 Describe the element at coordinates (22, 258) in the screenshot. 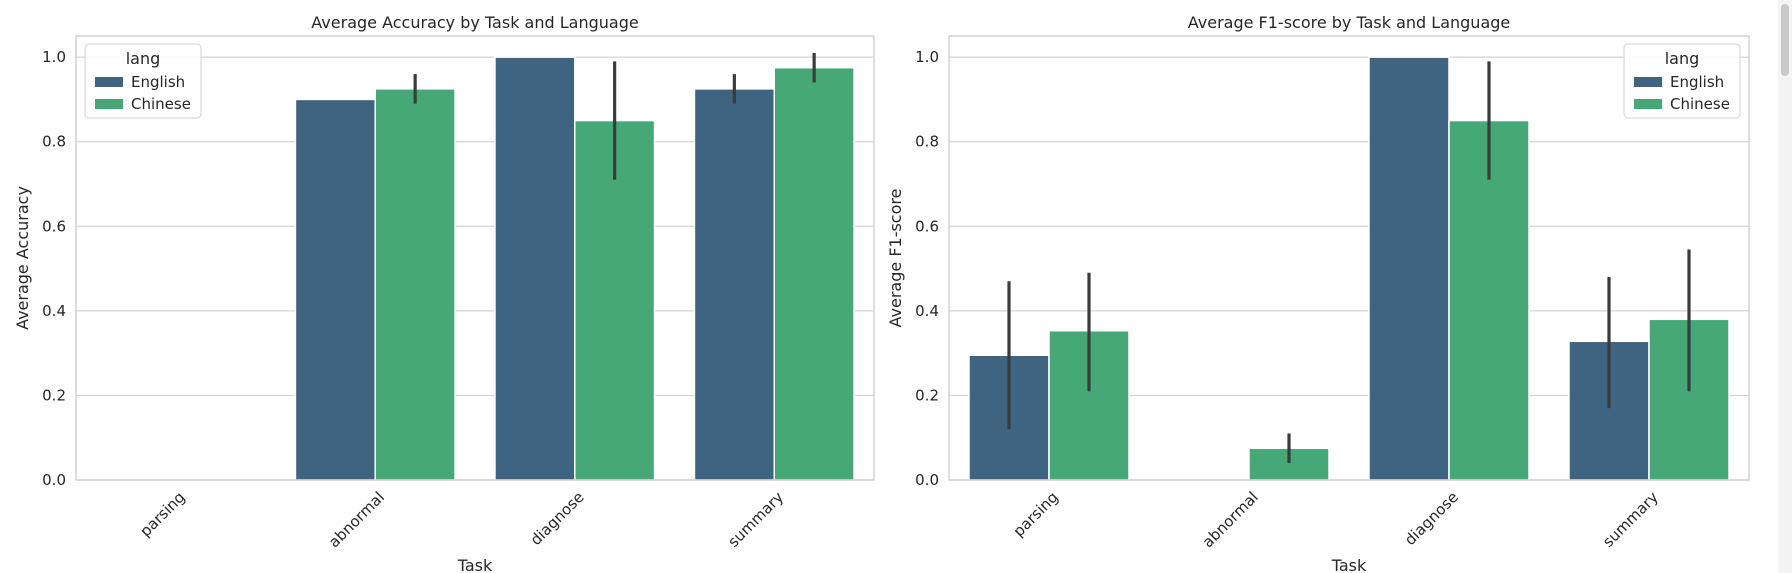

I see `y-axis-label: Average Accuracy` at that location.